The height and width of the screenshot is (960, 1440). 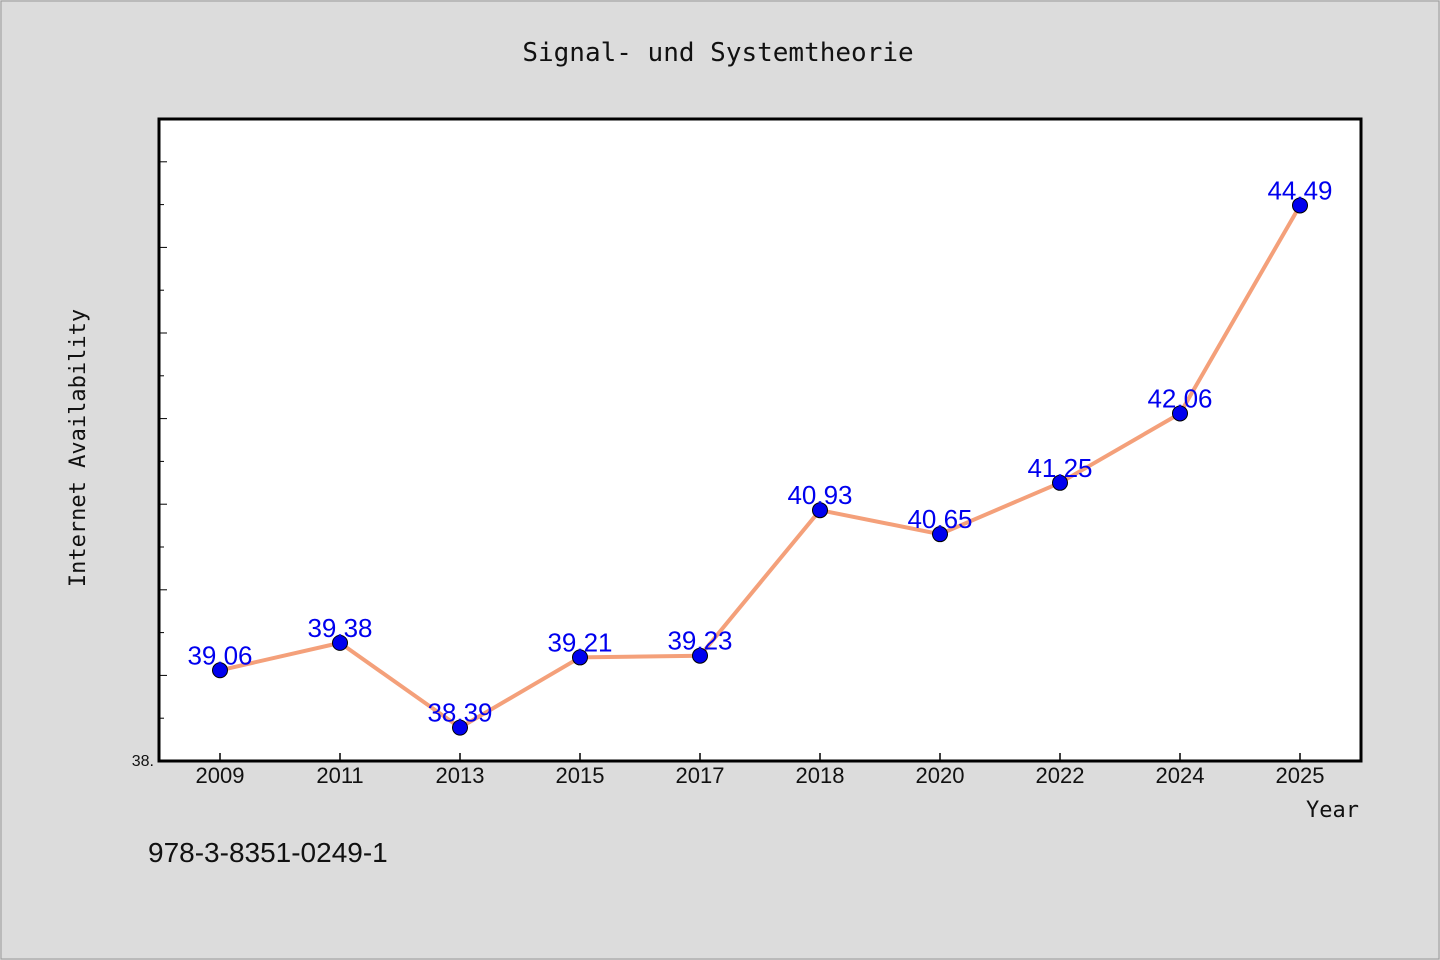 What do you see at coordinates (163, 418) in the screenshot?
I see `y-axis-ticks` at bounding box center [163, 418].